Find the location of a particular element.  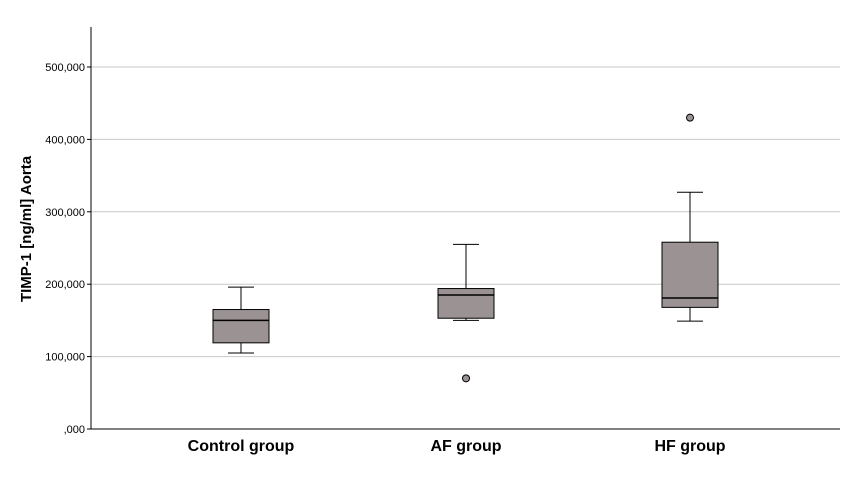

x-tick-labels: Control group AF group HF group is located at coordinates (457, 446).